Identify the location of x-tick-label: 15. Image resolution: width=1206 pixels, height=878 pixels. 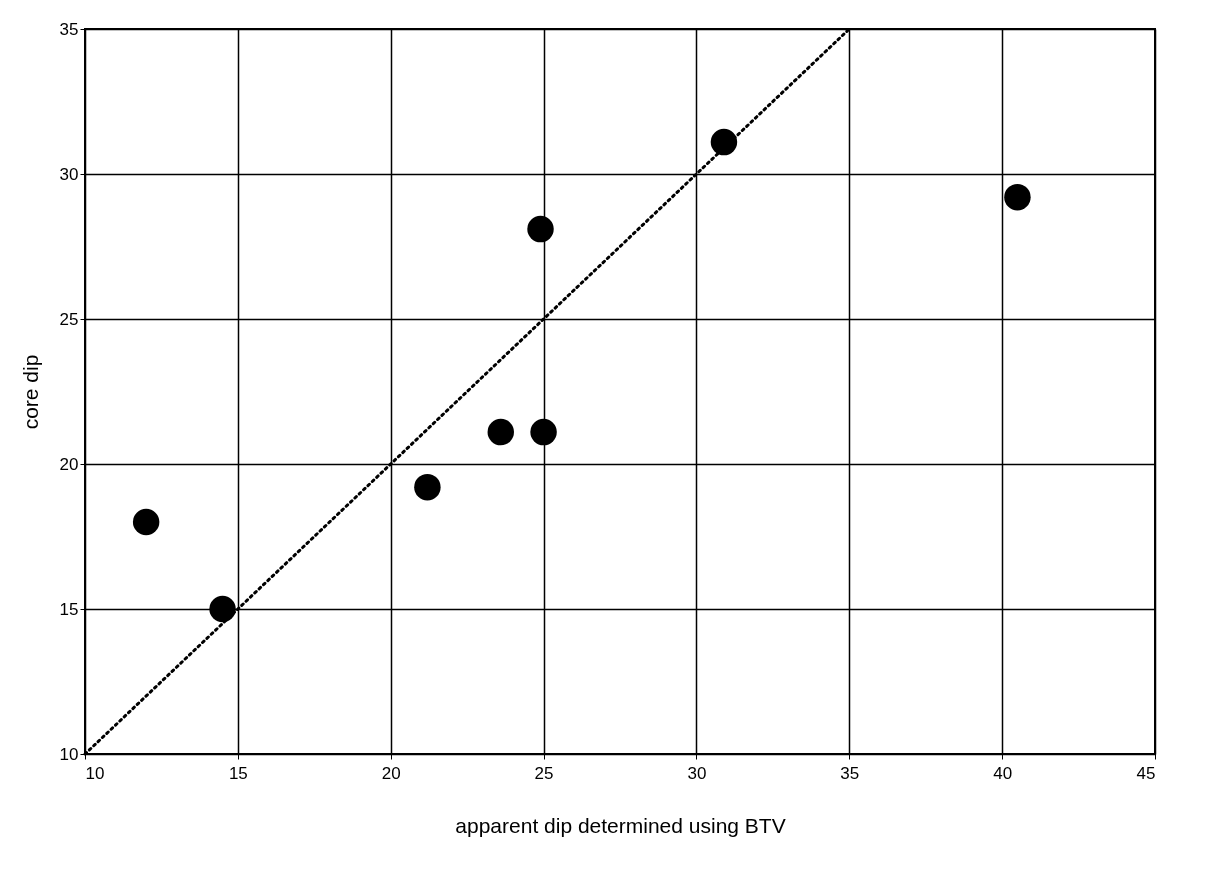
(238, 773).